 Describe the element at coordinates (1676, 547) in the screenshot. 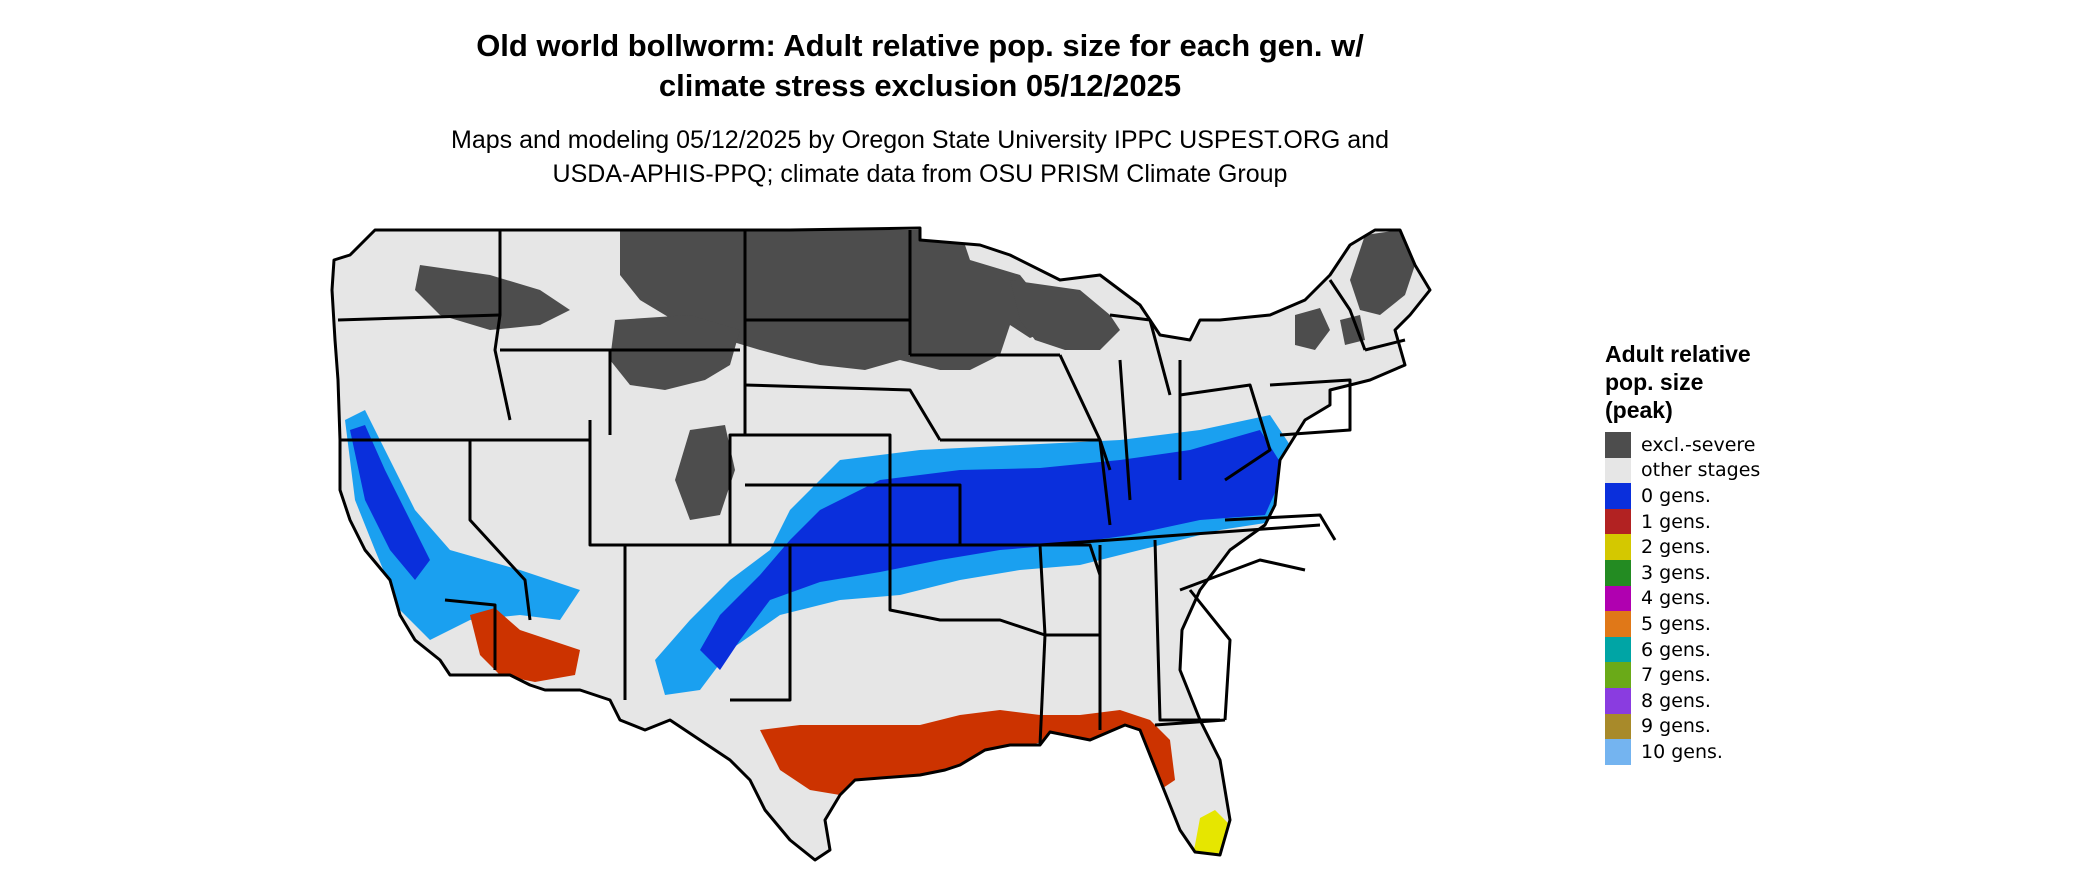

I see `legend-label: 2 gens.` at that location.